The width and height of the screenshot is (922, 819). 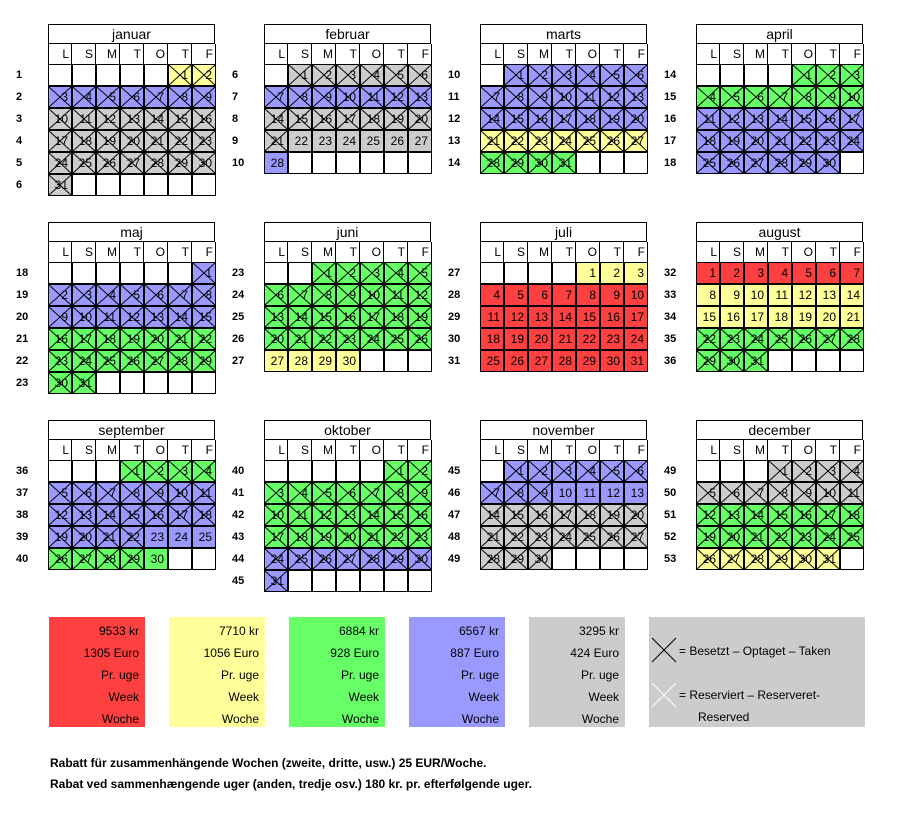 I want to click on day-cell: 13, so click(x=276, y=317).